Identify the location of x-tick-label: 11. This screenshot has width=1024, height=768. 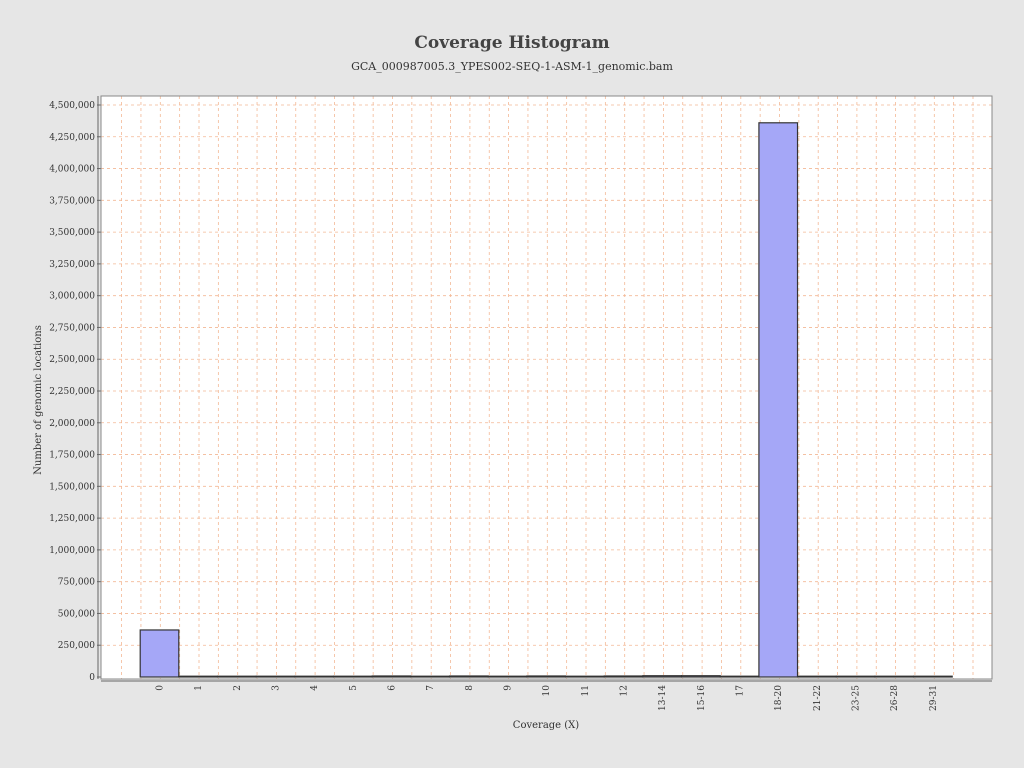
(586, 690).